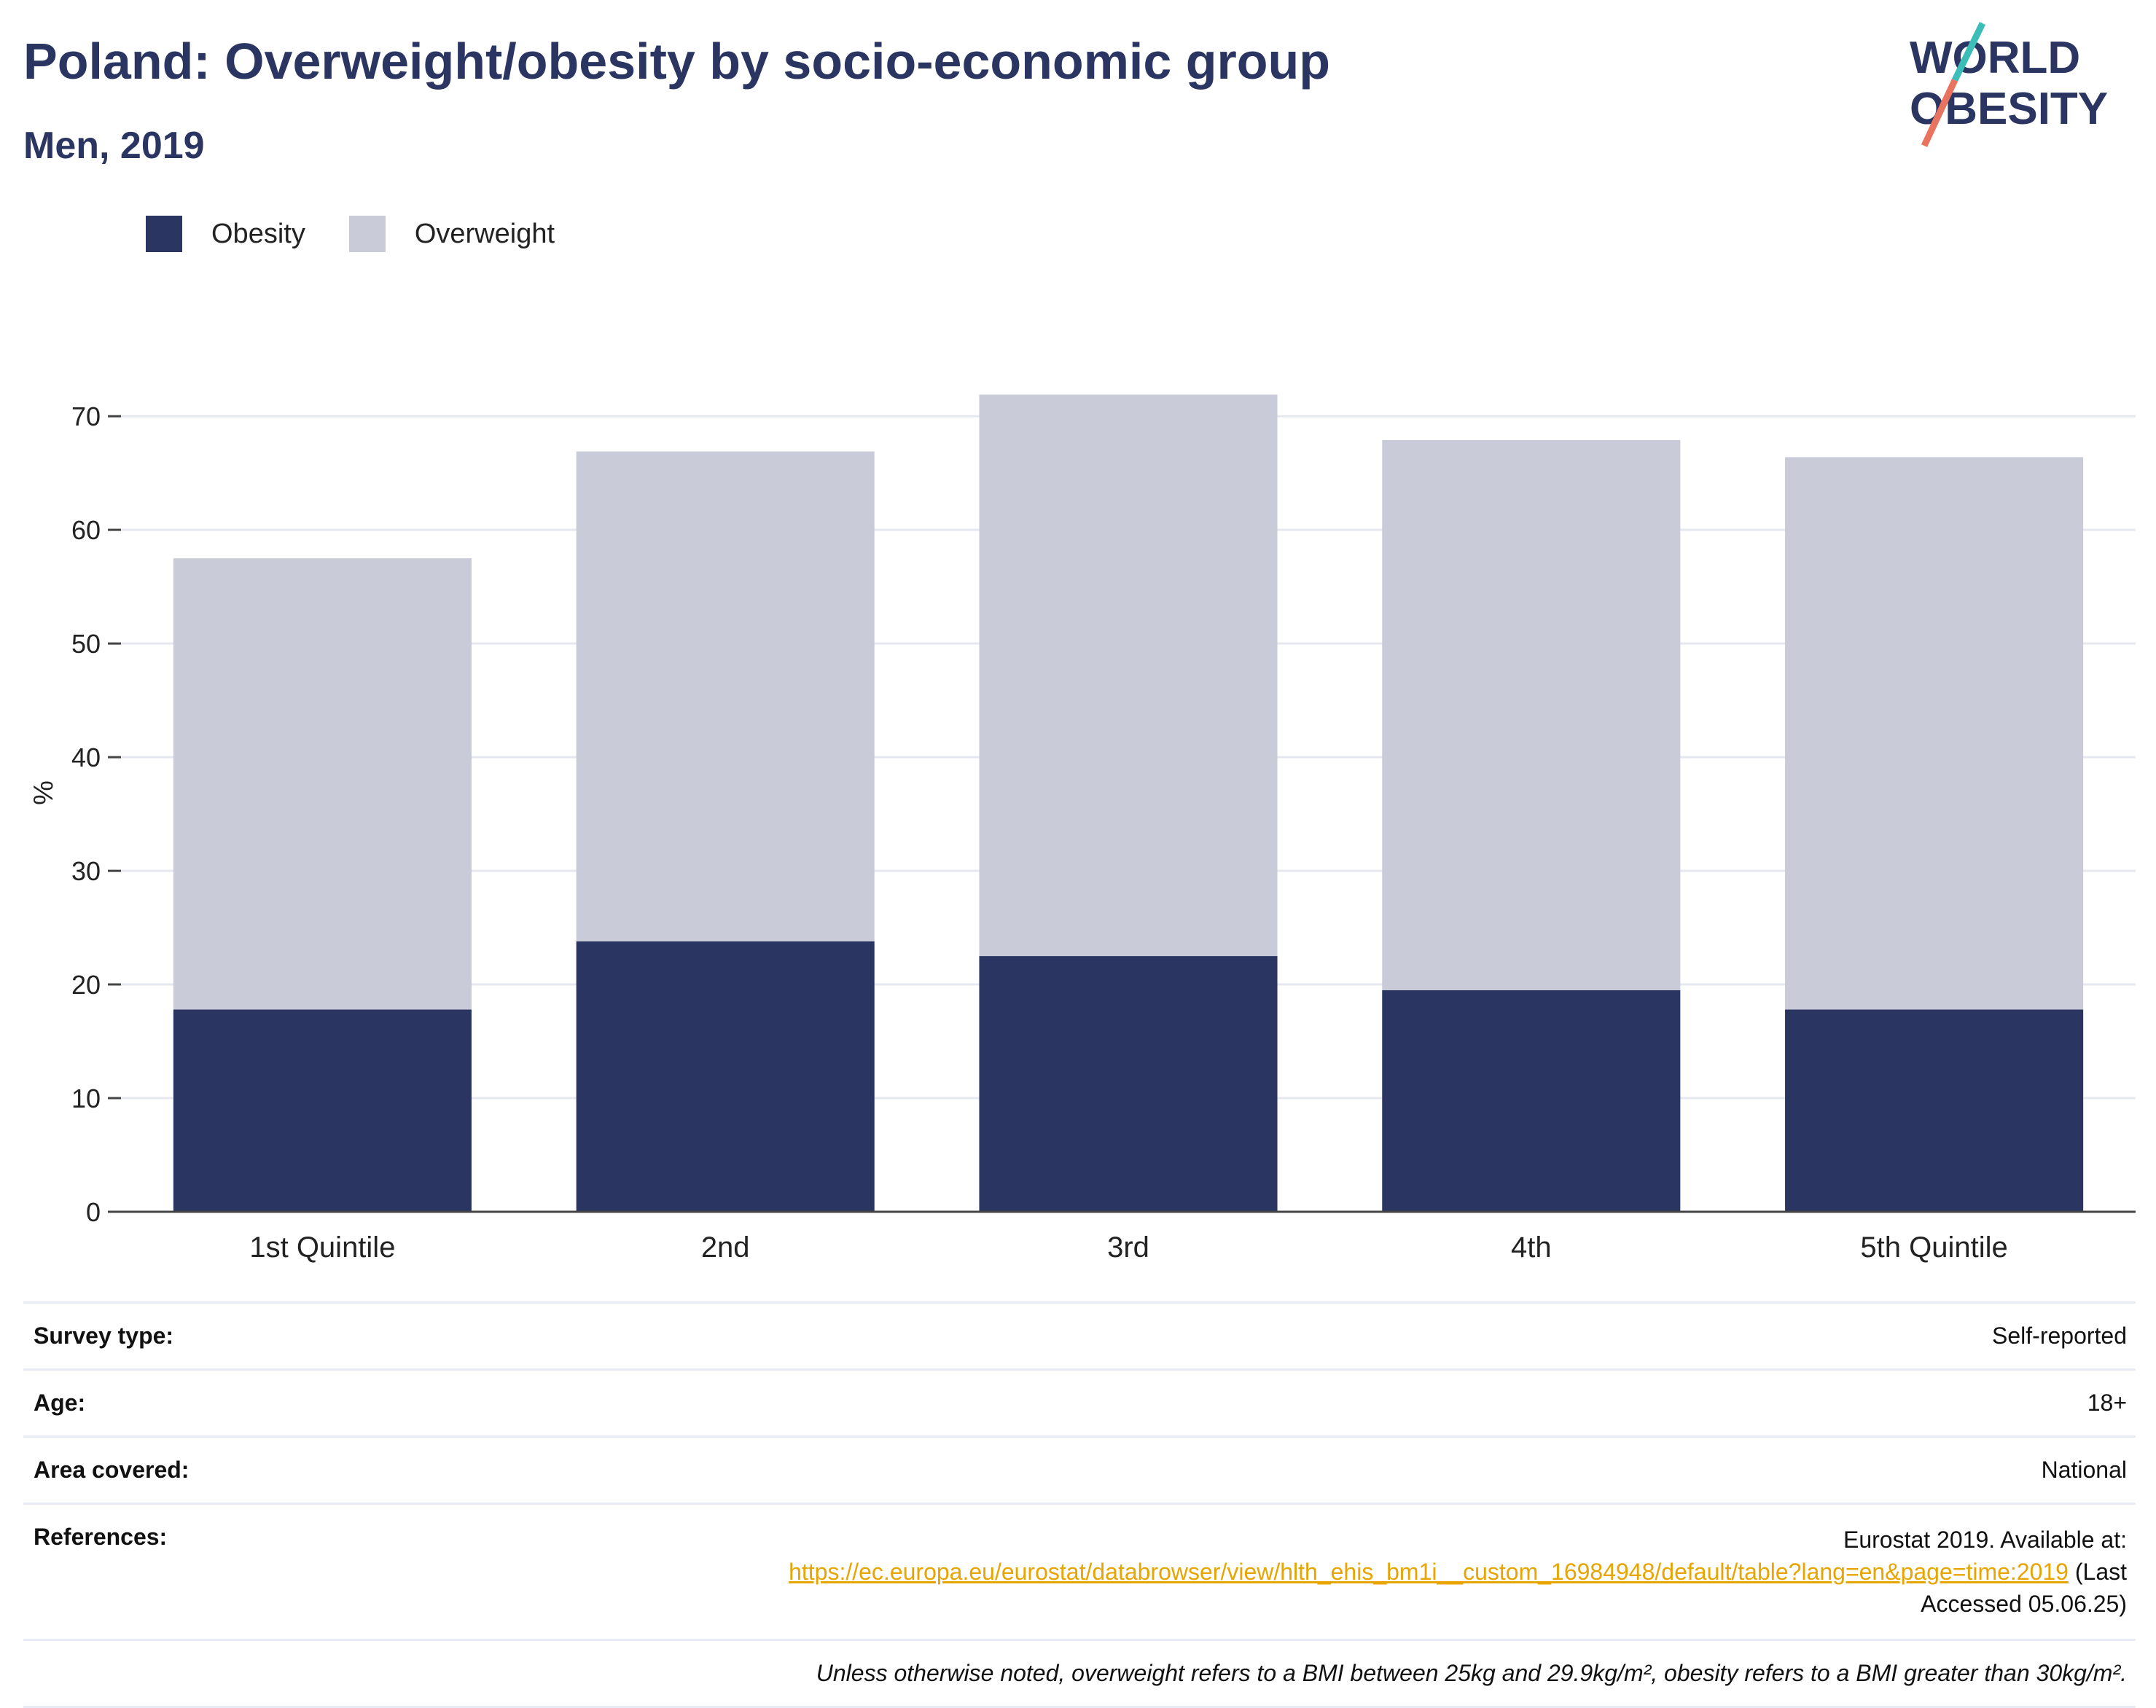 The image size is (2156, 1708). What do you see at coordinates (104, 1336) in the screenshot?
I see `survey-type-label: Survey type:` at bounding box center [104, 1336].